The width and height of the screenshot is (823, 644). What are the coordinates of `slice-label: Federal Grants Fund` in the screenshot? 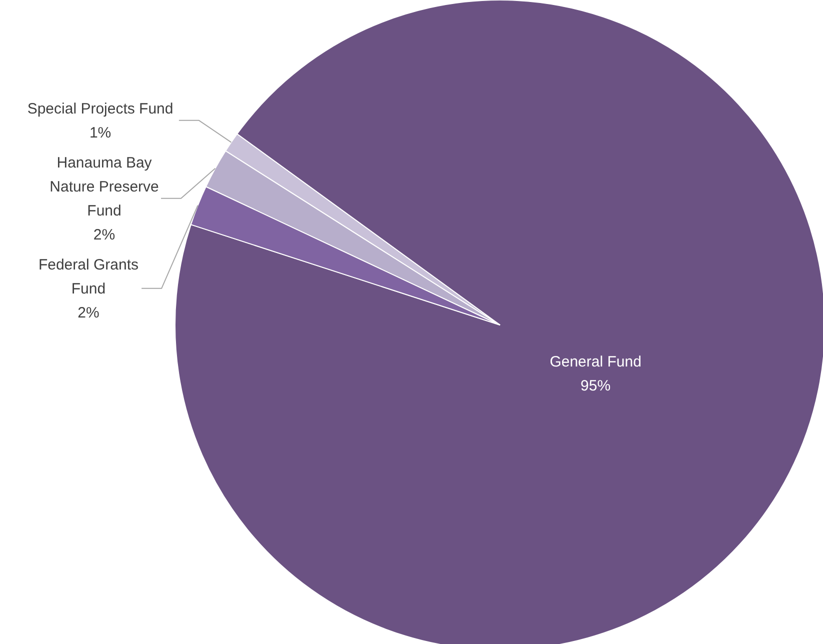 It's located at (88, 277).